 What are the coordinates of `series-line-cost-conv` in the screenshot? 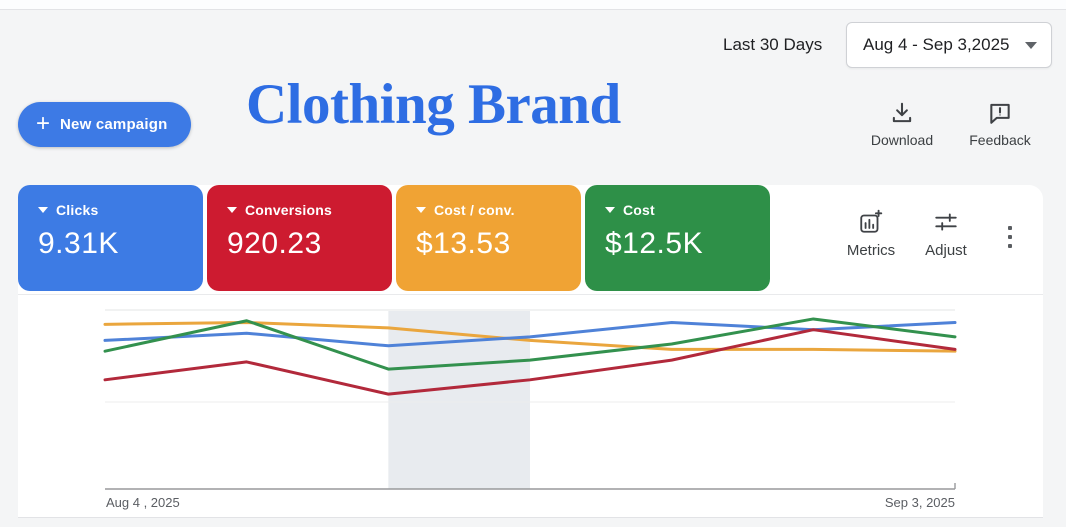 It's located at (530, 337).